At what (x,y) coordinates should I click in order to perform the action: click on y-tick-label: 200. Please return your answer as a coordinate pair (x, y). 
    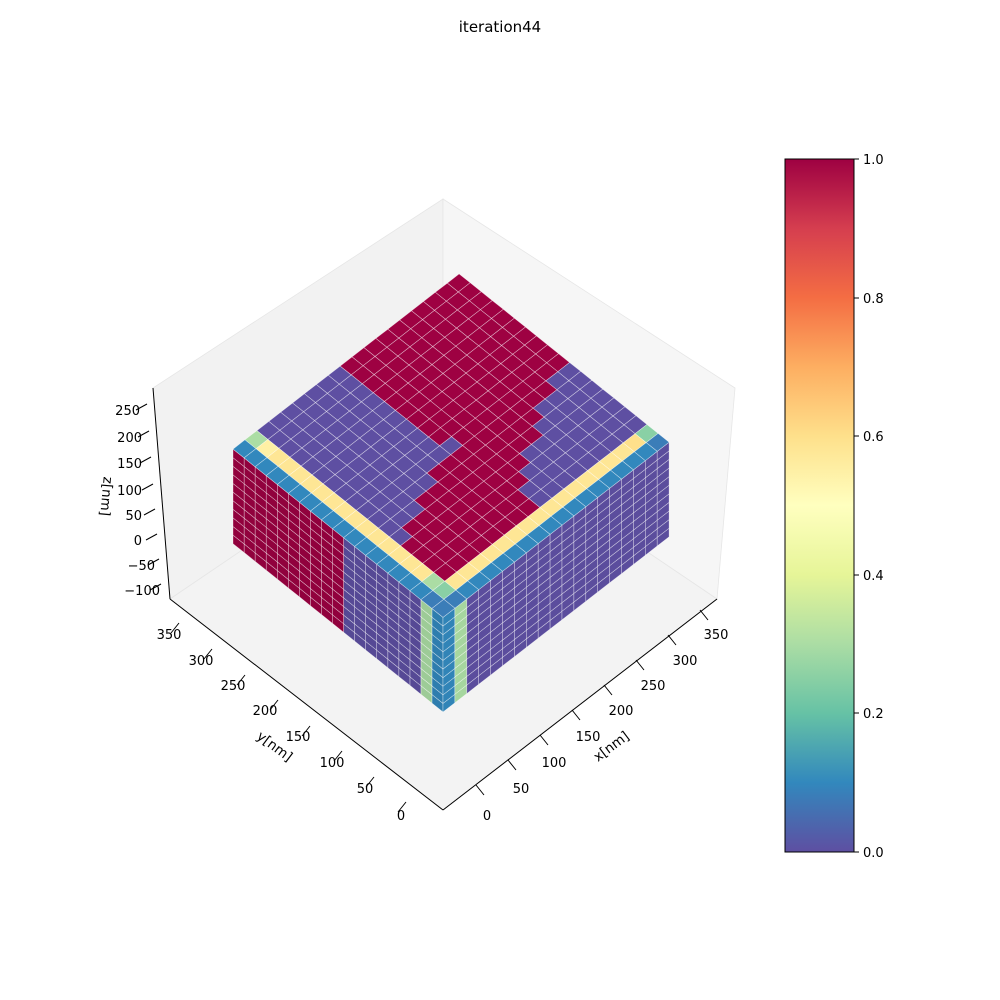
    Looking at the image, I should click on (265, 711).